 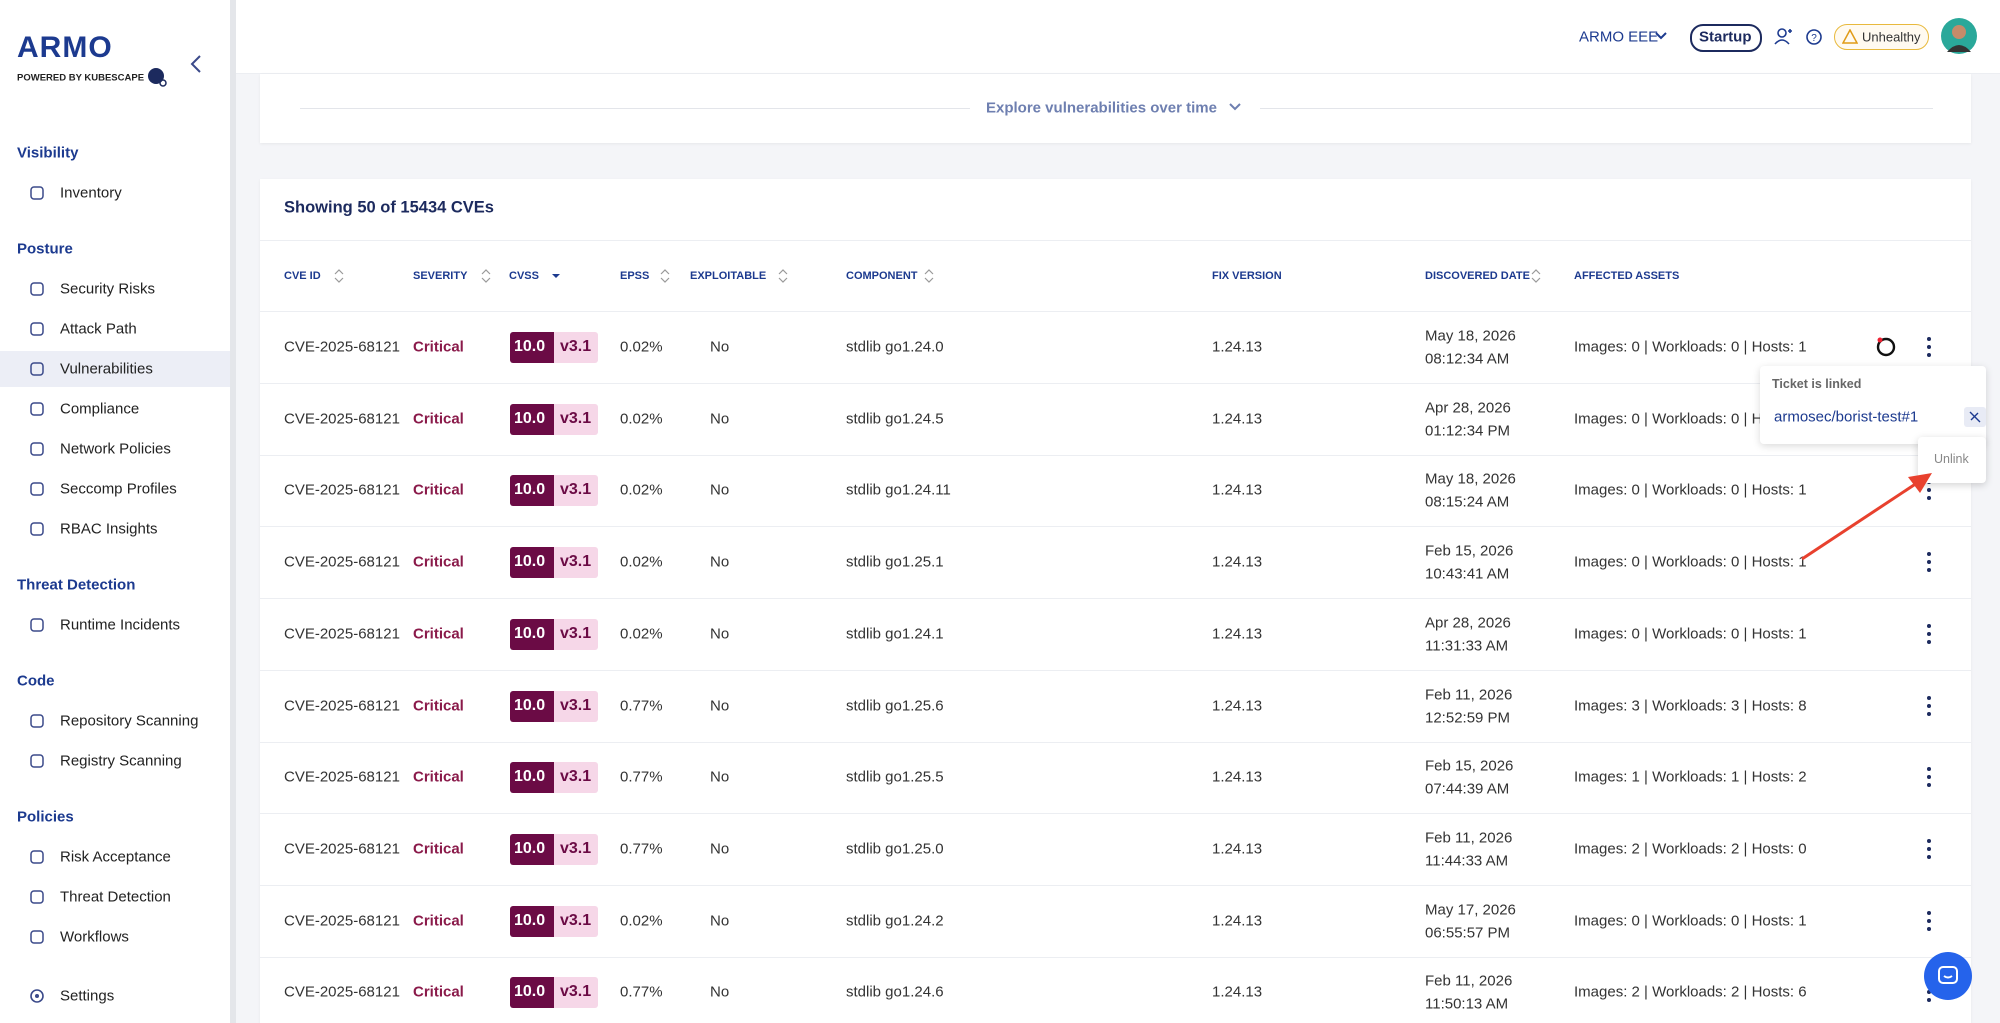 What do you see at coordinates (1886, 347) in the screenshot?
I see `github-icon` at bounding box center [1886, 347].